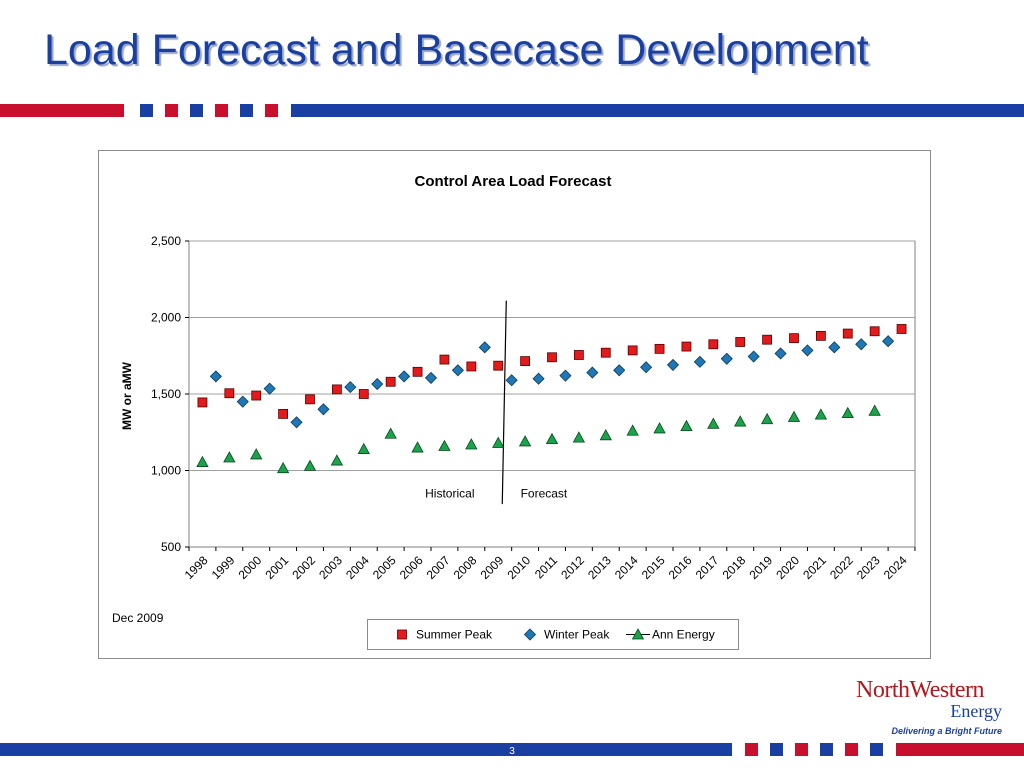 Image resolution: width=1024 pixels, height=768 pixels. What do you see at coordinates (166, 471) in the screenshot?
I see `y-tick-label: 1,000` at bounding box center [166, 471].